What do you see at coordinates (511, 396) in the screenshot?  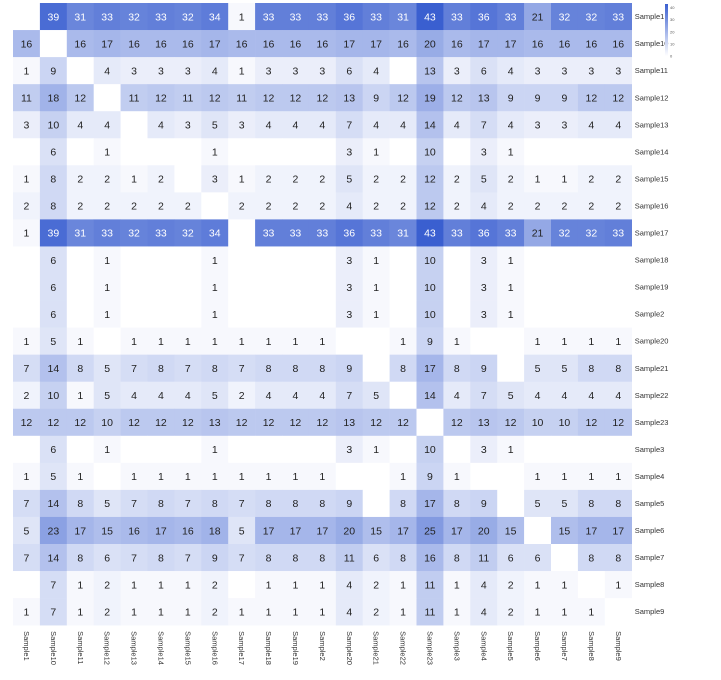 I see `cell-value-label: 5` at bounding box center [511, 396].